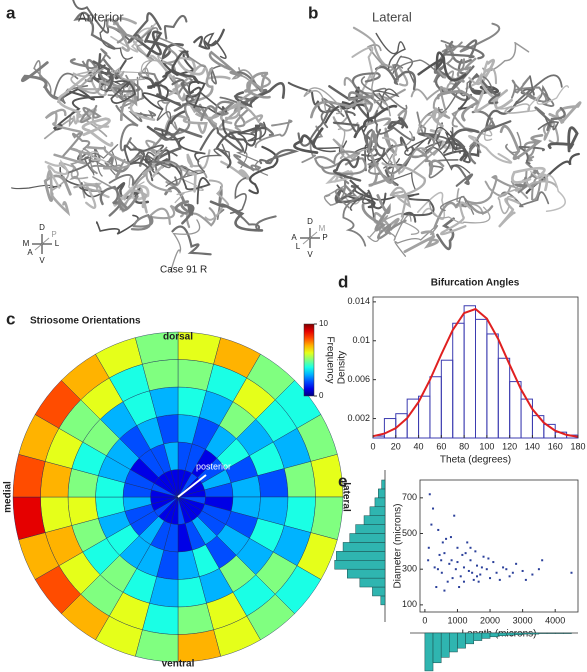 The width and height of the screenshot is (587, 672). Describe the element at coordinates (342, 367) in the screenshot. I see `y-axis-label: Density` at that location.